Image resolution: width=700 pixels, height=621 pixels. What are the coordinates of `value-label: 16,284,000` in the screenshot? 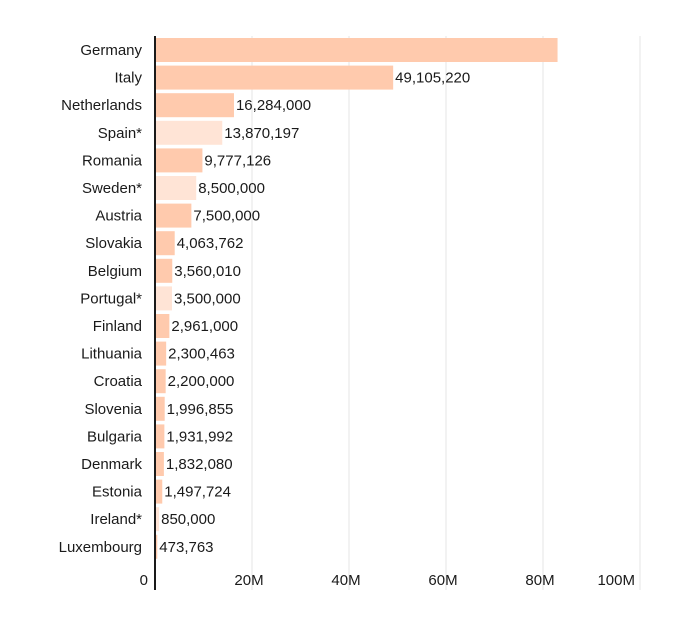 It's located at (273, 105).